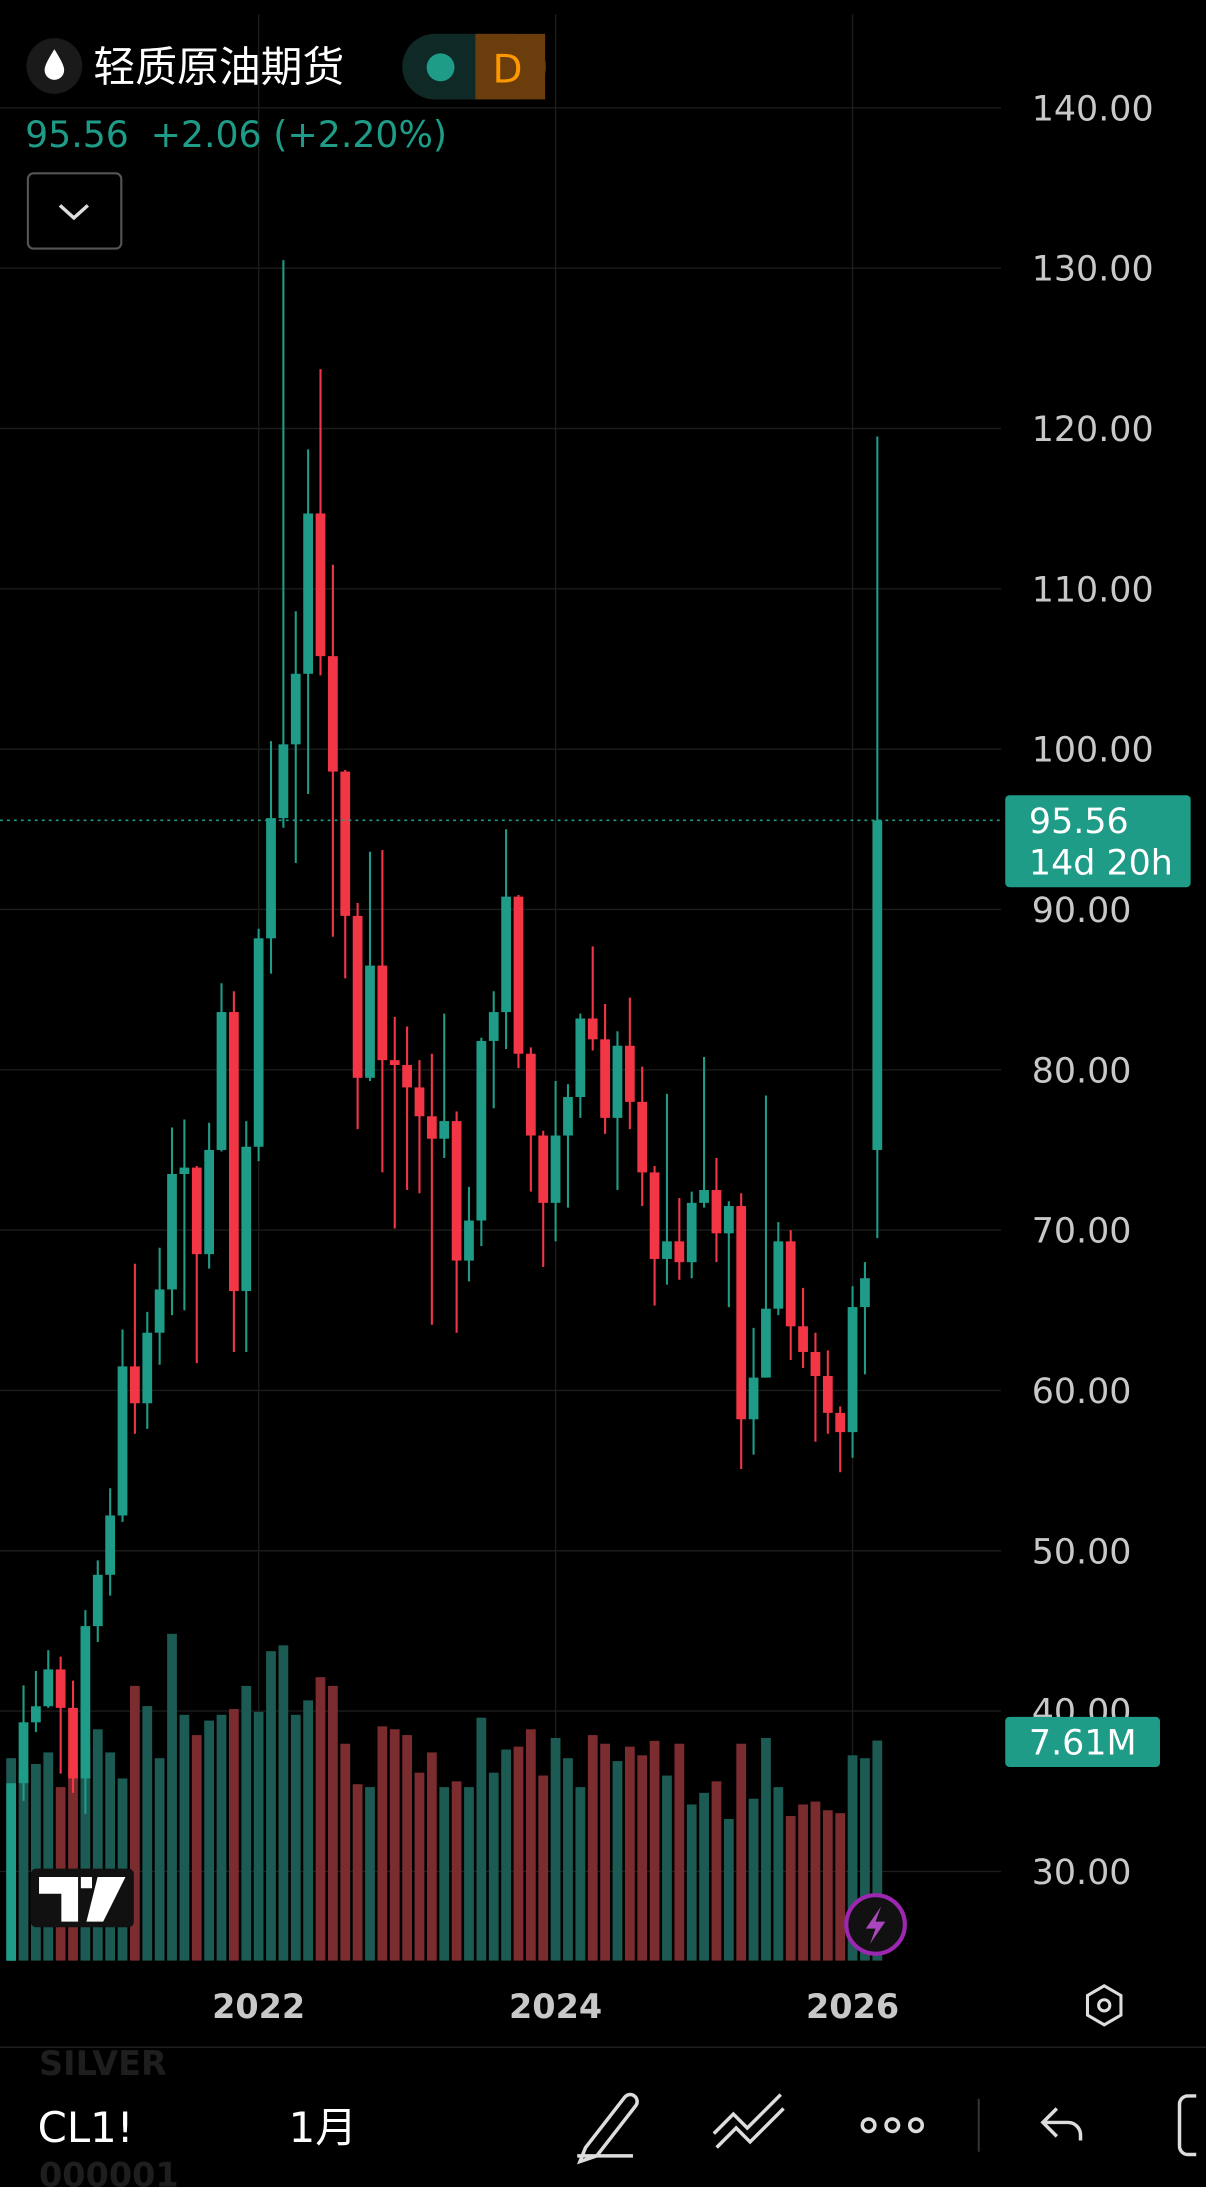 The width and height of the screenshot is (1206, 2187). I want to click on last-price-label: 95.56, so click(1079, 822).